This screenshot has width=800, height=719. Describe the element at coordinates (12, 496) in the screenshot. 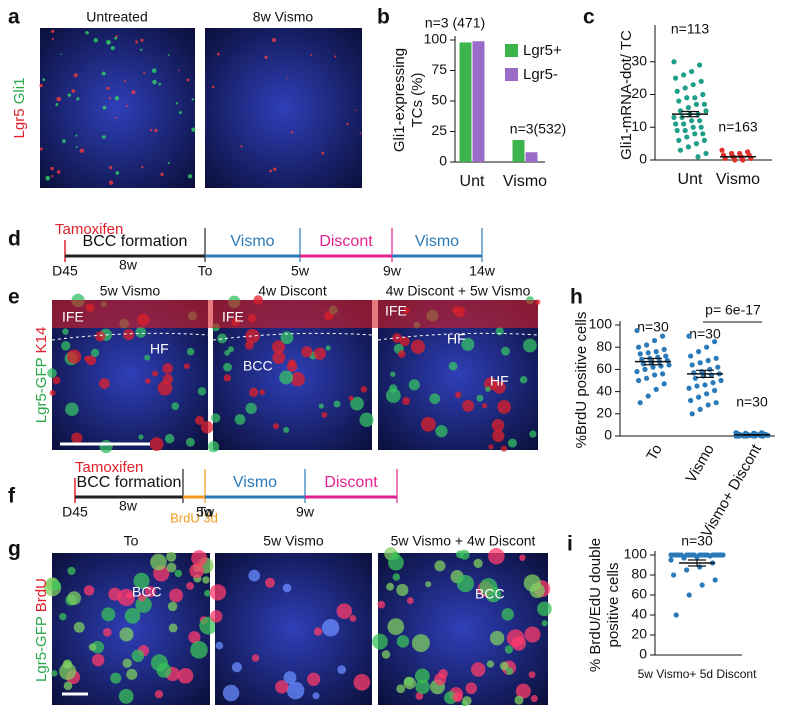

I see `panel-label: f` at that location.